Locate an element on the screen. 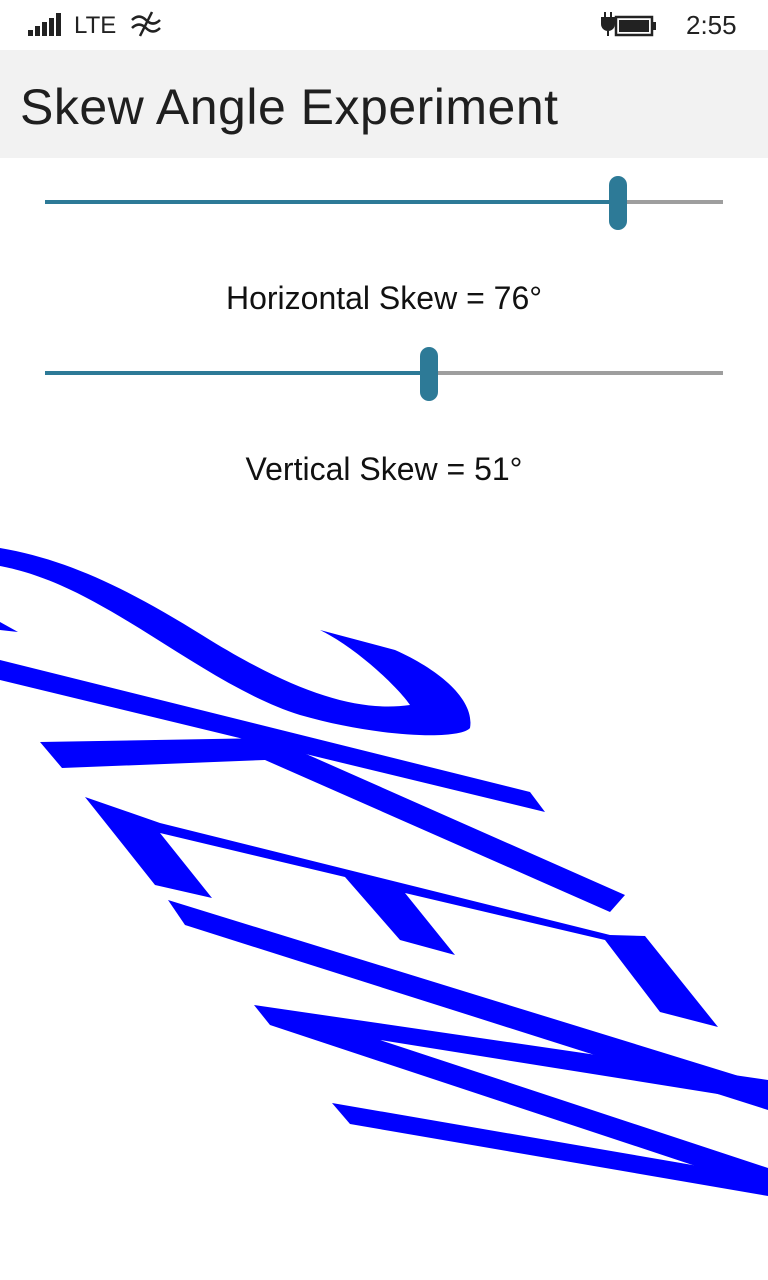 This screenshot has width=768, height=1280. clock-time: 2:55 is located at coordinates (711, 25).